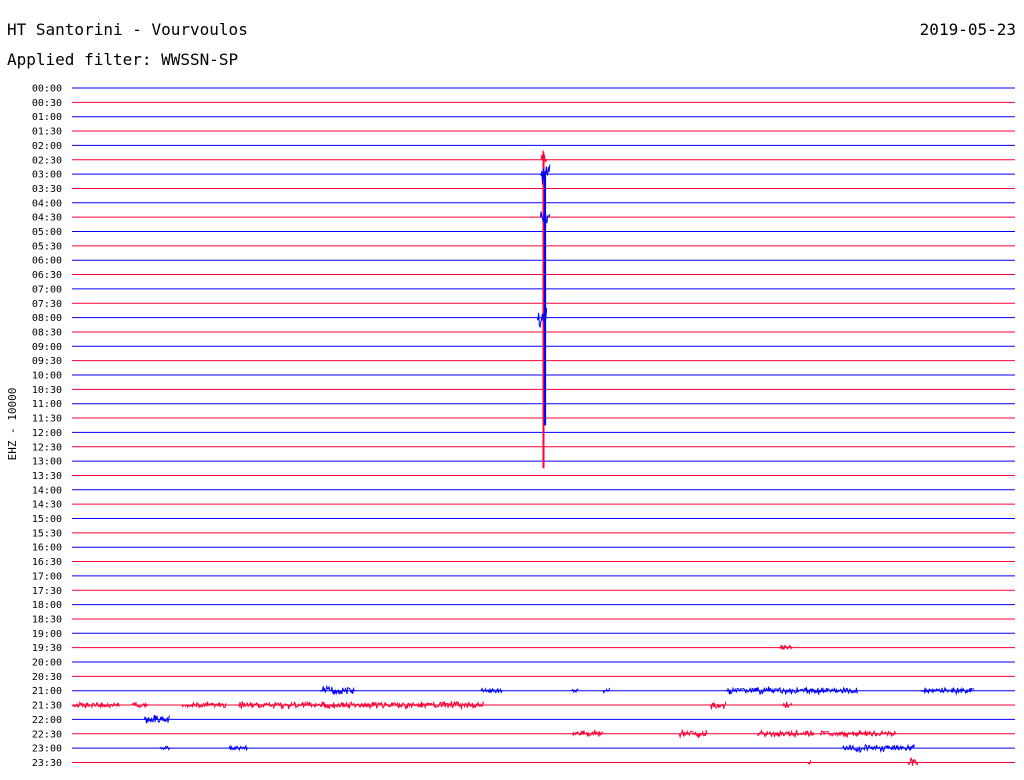  What do you see at coordinates (47, 347) in the screenshot?
I see `time-tick-label: 09:00` at bounding box center [47, 347].